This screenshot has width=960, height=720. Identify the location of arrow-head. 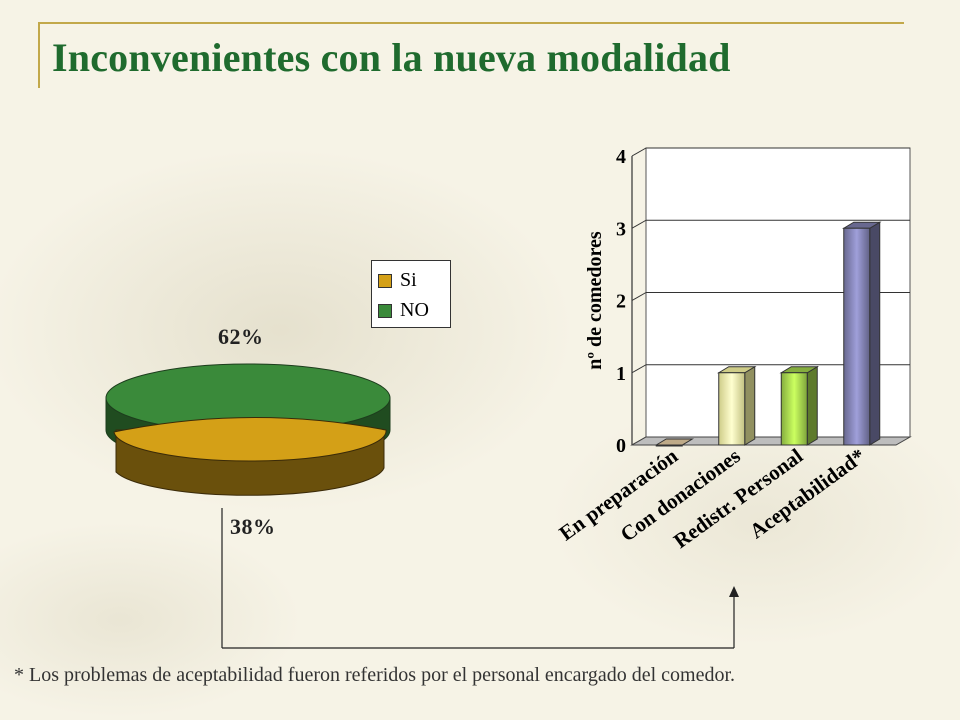
(734, 591).